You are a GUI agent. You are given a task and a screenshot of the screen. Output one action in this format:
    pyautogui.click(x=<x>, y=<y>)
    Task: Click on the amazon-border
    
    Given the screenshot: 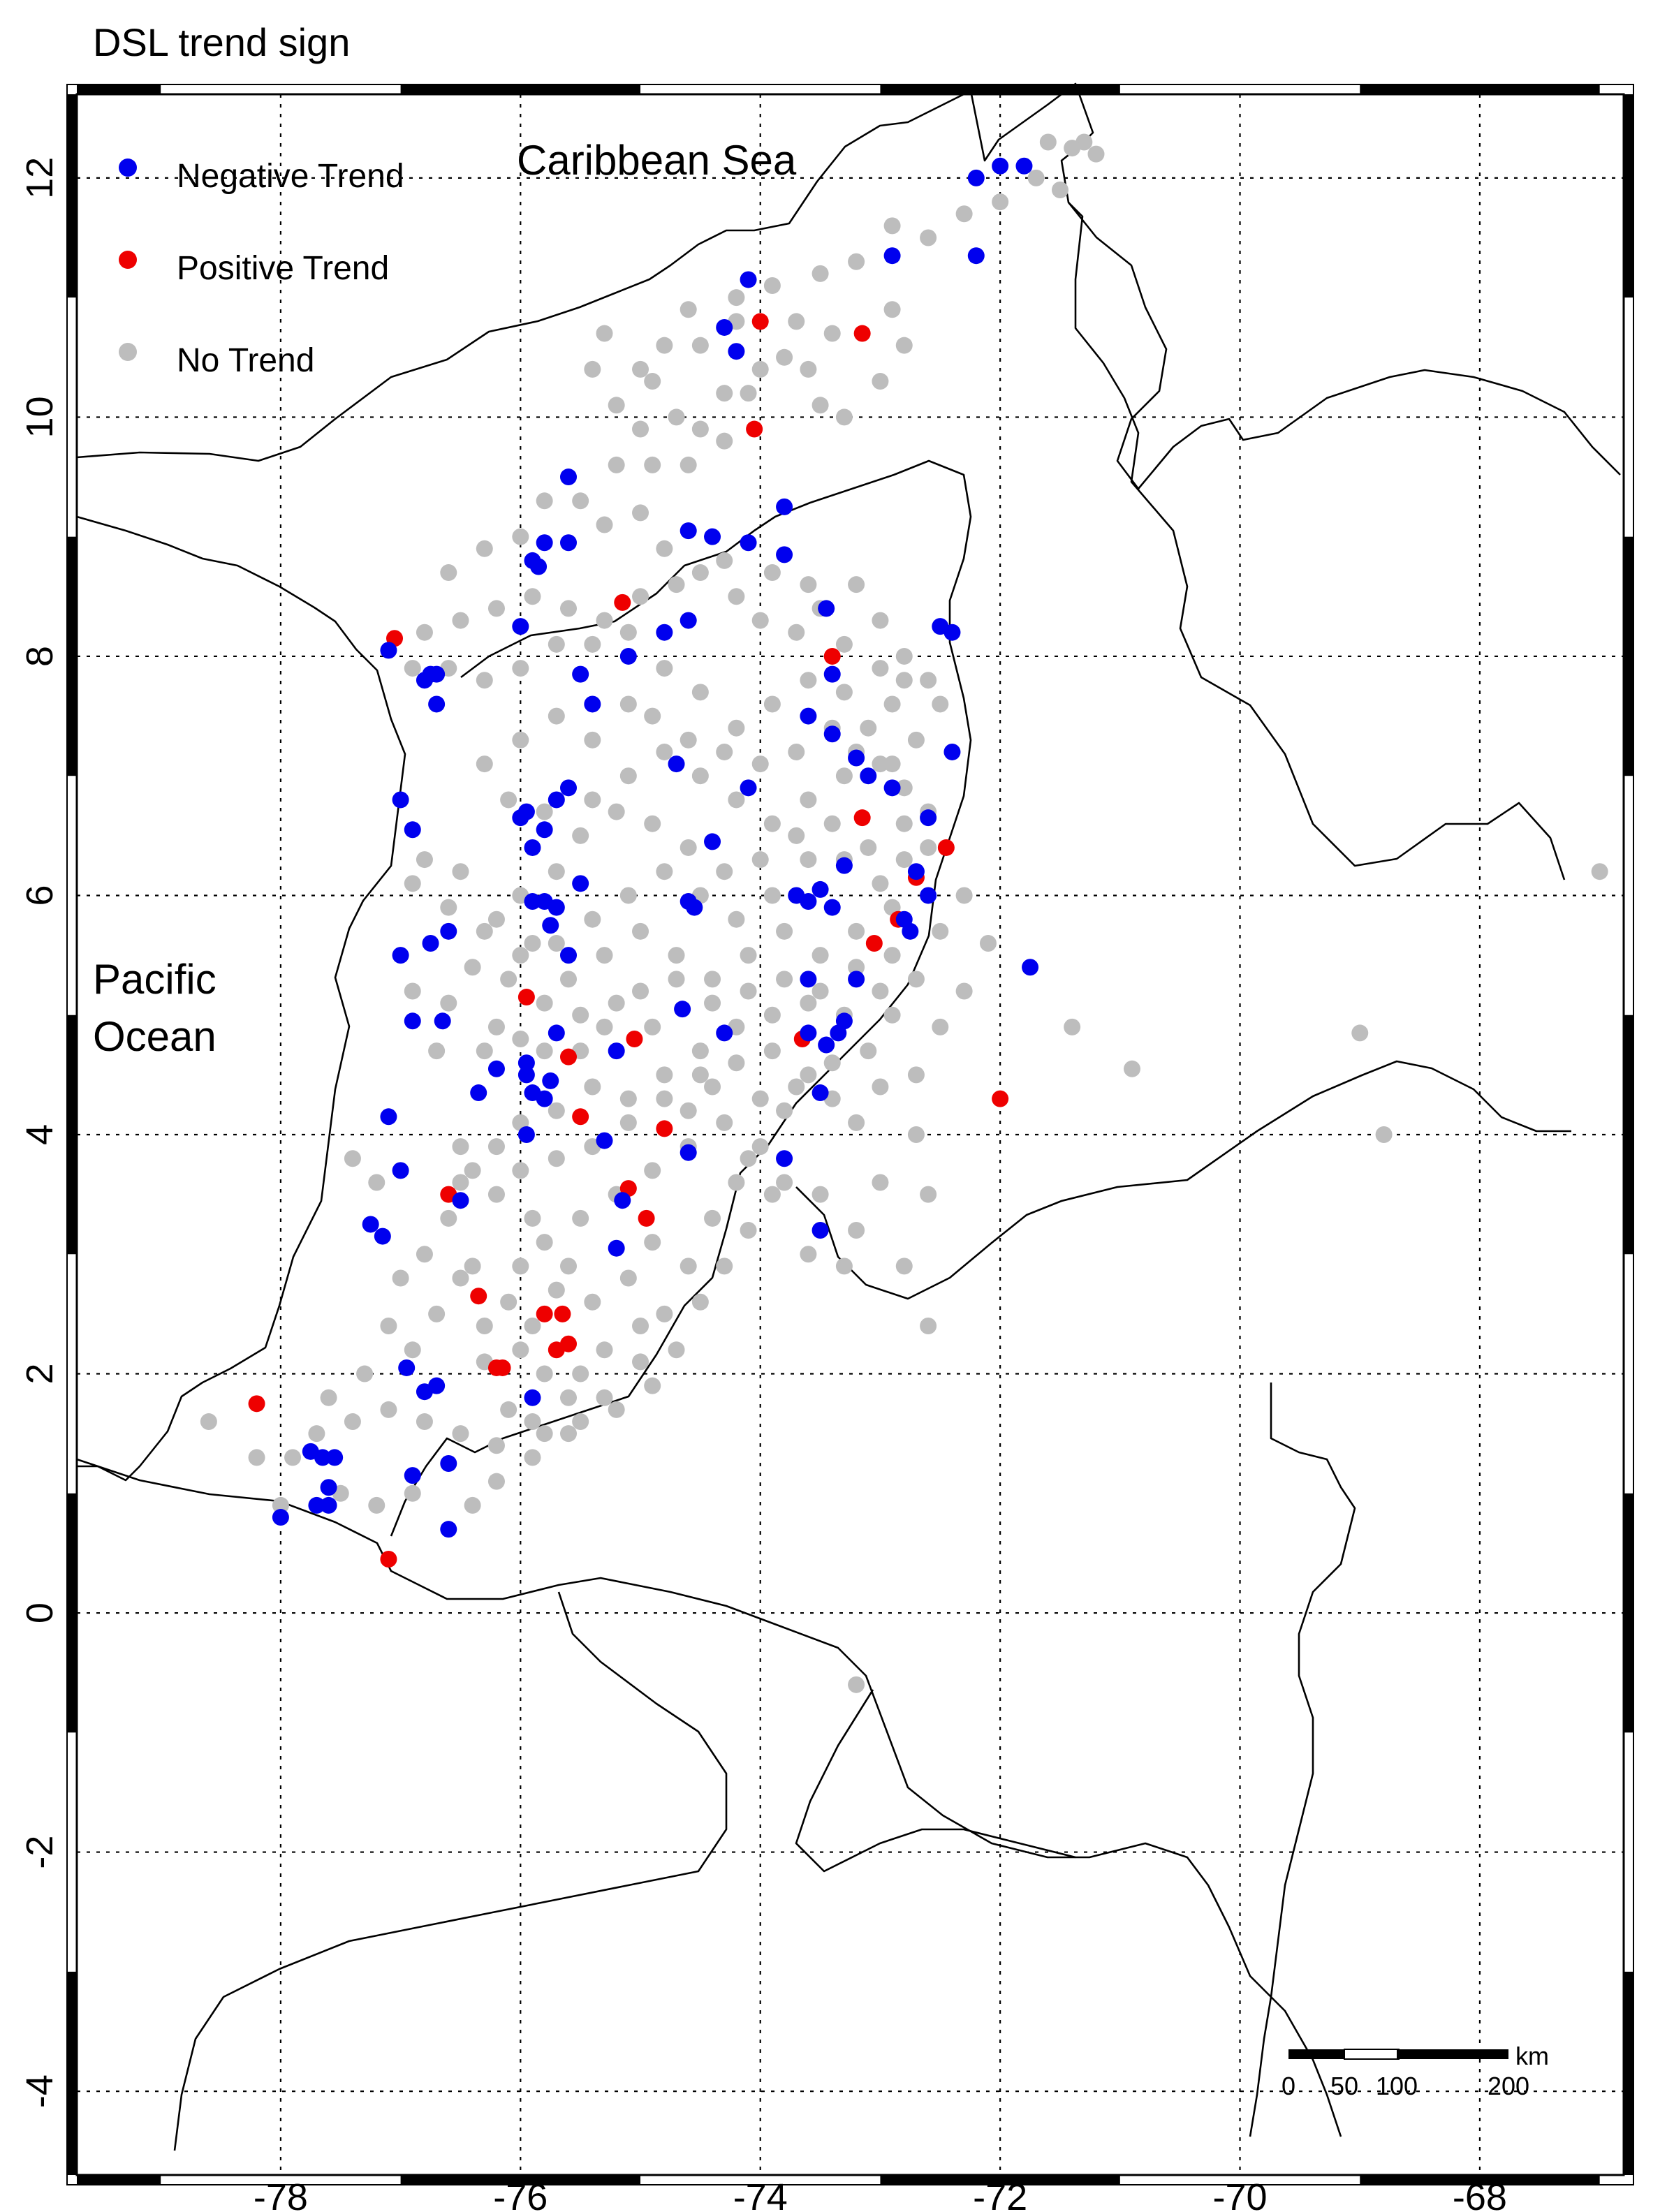 What is the action you would take?
    pyautogui.click(x=936, y=1781)
    